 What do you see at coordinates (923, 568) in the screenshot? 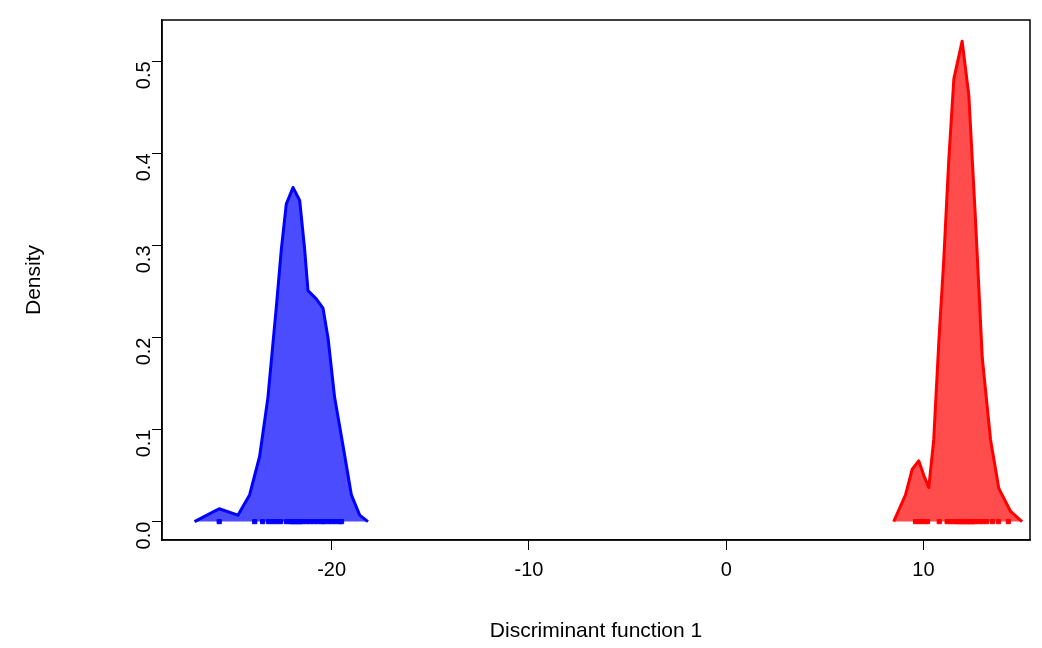
I see `x-tick-label: 10` at bounding box center [923, 568].